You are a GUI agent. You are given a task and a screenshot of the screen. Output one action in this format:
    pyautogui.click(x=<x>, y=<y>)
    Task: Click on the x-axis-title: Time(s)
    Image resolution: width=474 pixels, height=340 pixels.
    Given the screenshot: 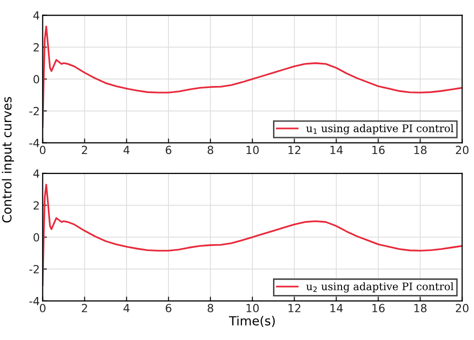 What is the action you would take?
    pyautogui.click(x=251, y=321)
    